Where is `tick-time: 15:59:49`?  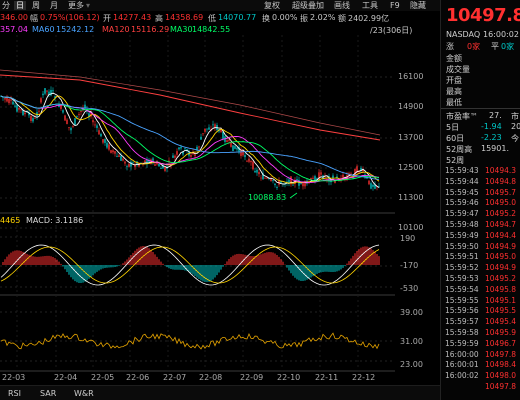
tick-time: 15:59:49 is located at coordinates (462, 235).